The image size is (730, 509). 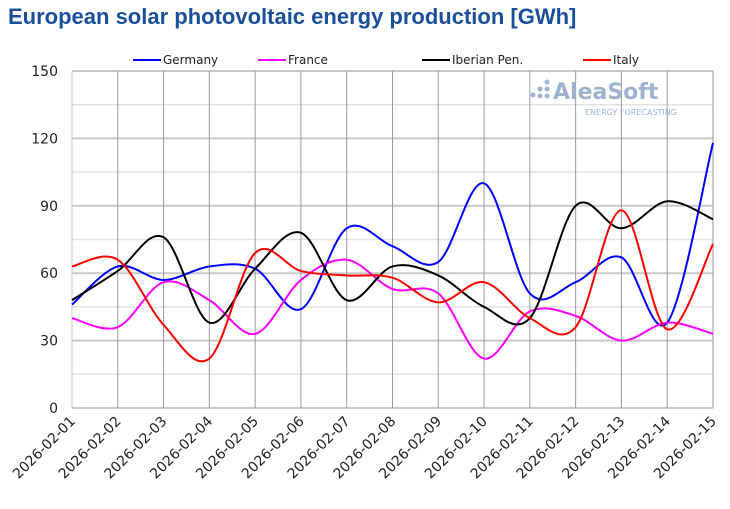 I want to click on legend: Germany France Iberian Pen. Italy, so click(x=386, y=60).